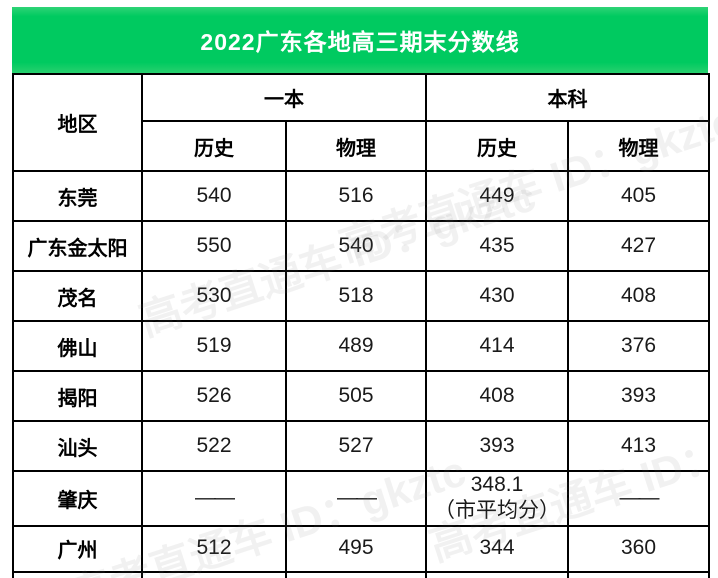 This screenshot has height=578, width=718. I want to click on table-row-maoming: 茂名 530 518 430 408, so click(361, 296).